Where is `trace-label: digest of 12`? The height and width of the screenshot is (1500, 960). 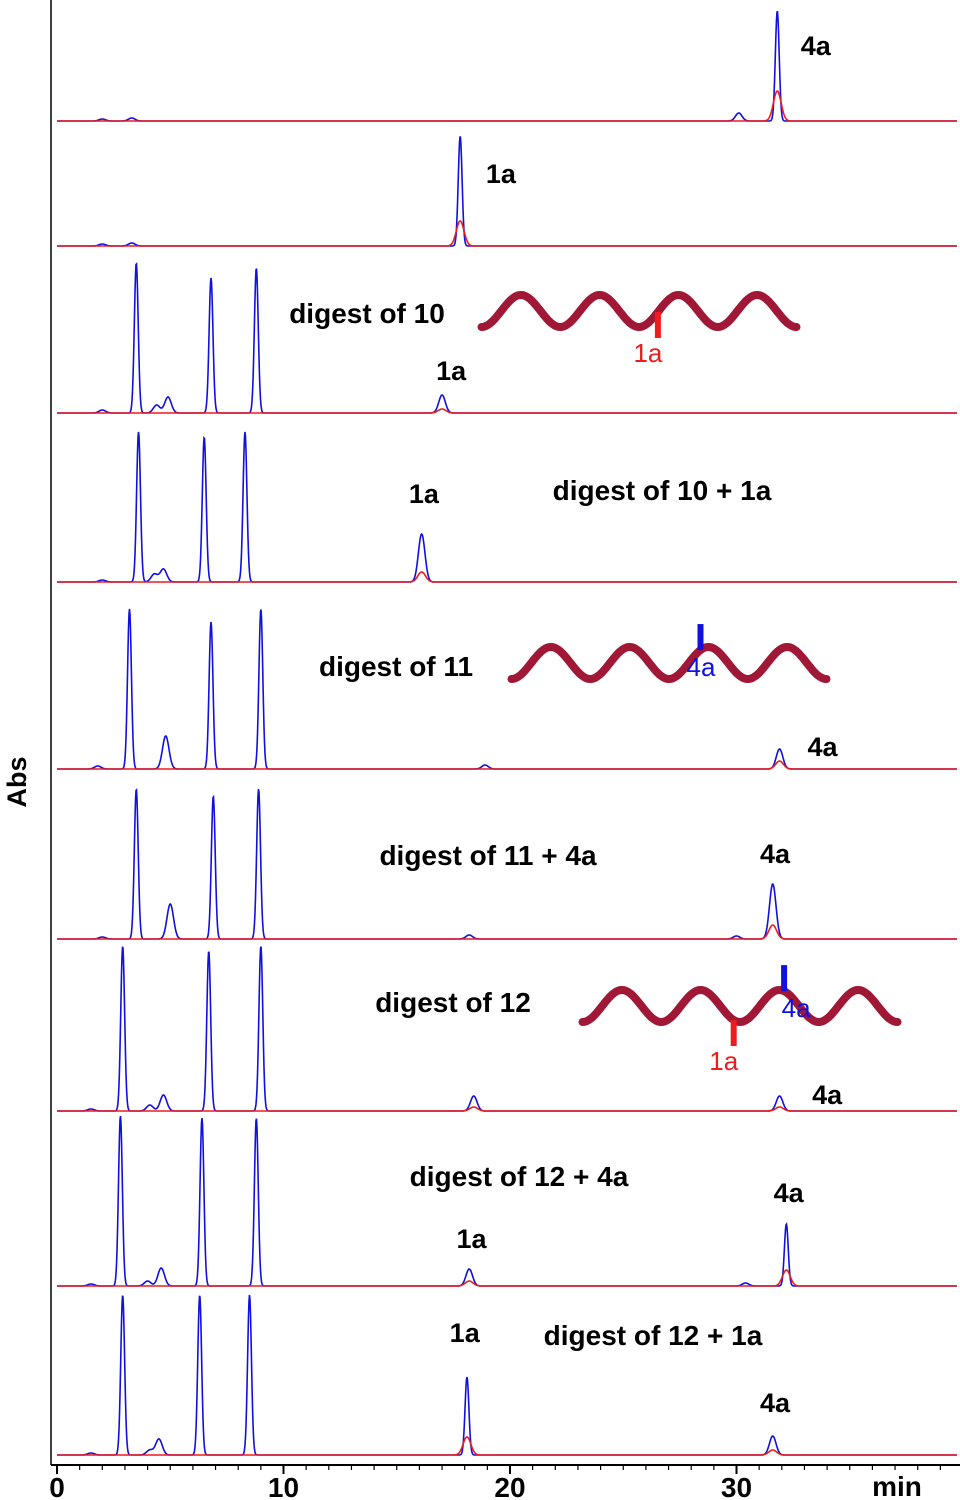 trace-label: digest of 12 is located at coordinates (453, 1002).